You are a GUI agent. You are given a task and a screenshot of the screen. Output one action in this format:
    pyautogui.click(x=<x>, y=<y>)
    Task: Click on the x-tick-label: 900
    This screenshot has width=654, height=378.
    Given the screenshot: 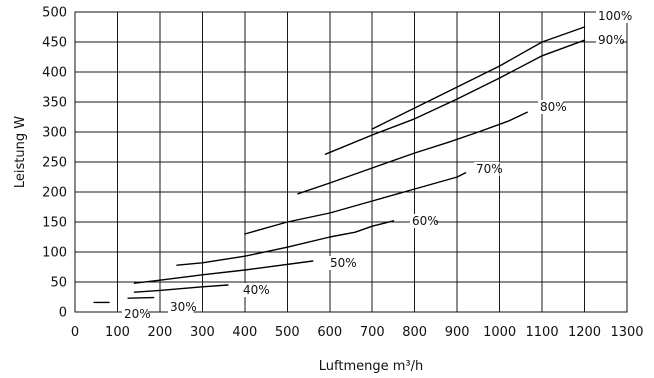 What is the action you would take?
    pyautogui.click(x=457, y=332)
    